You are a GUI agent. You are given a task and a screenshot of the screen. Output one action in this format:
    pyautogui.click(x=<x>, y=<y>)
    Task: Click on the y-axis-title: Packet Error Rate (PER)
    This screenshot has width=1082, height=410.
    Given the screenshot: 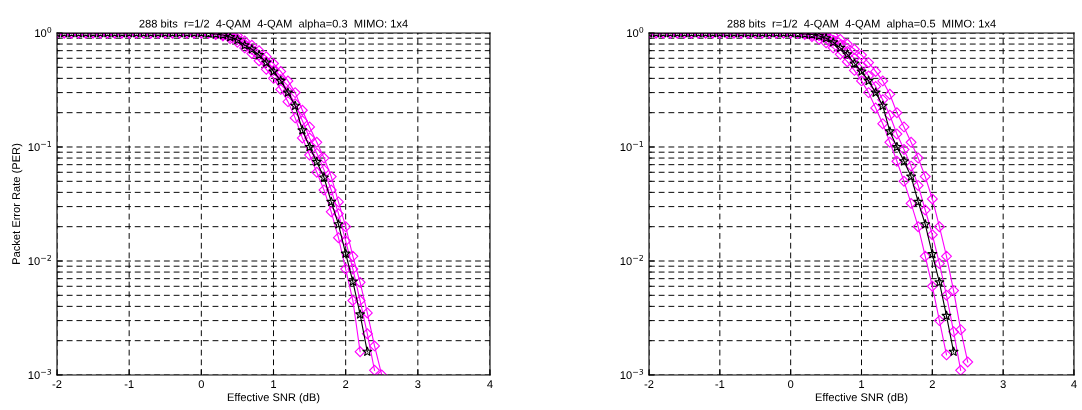 What is the action you would take?
    pyautogui.click(x=17, y=203)
    